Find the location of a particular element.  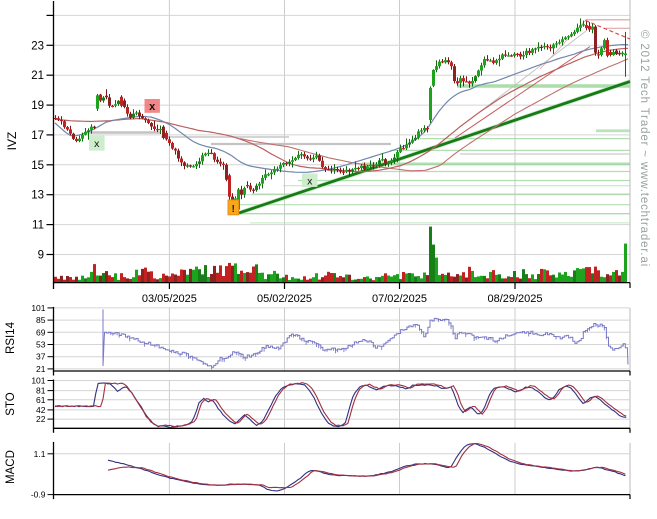

svg-text: 81 is located at coordinates (41, 391).